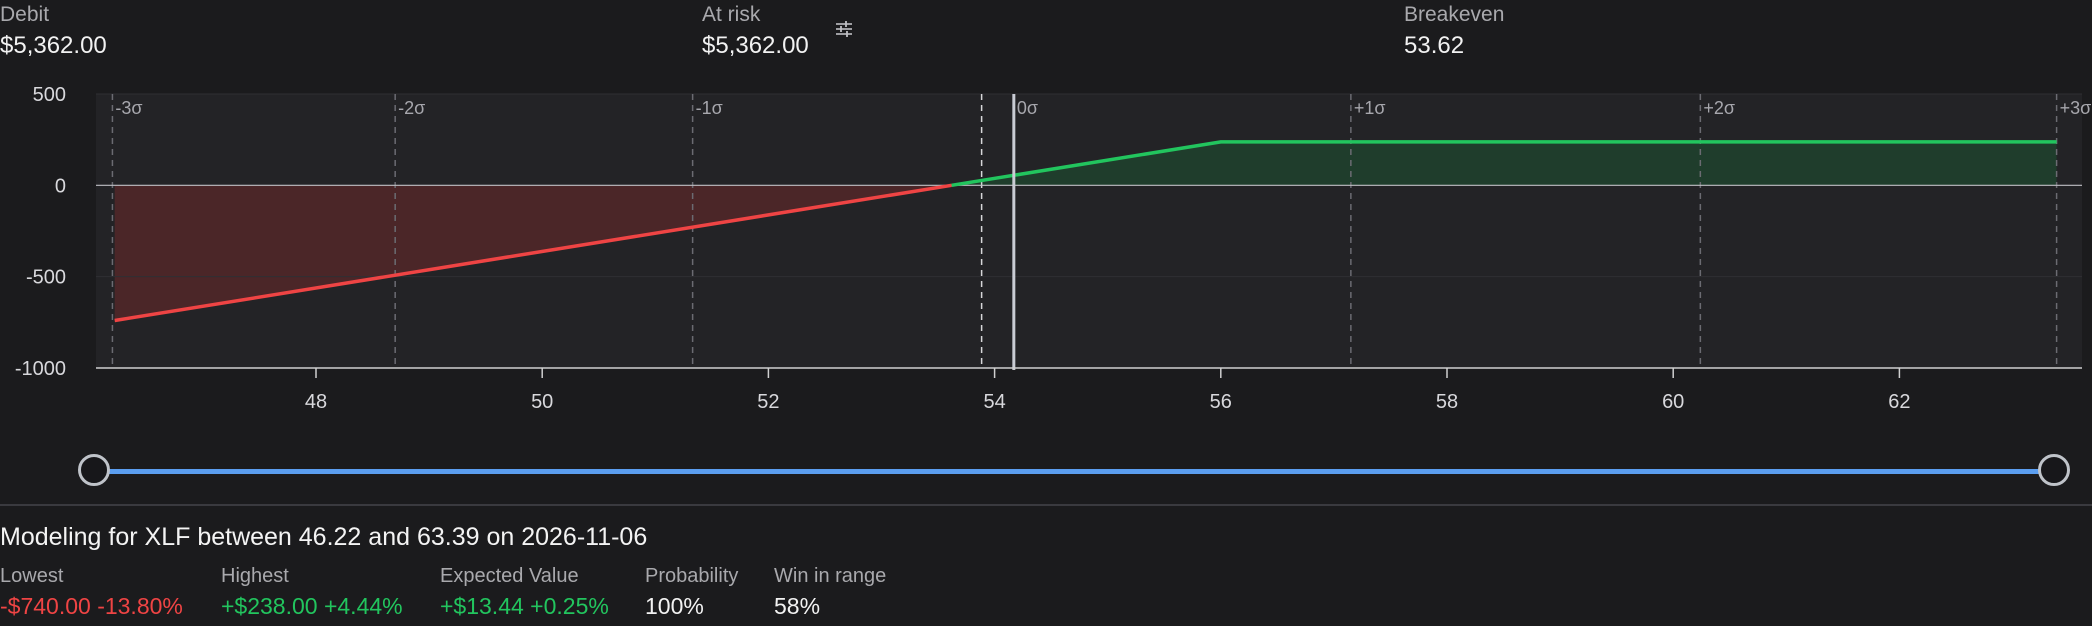 The image size is (2092, 626). I want to click on probability-value: 100%, so click(674, 606).